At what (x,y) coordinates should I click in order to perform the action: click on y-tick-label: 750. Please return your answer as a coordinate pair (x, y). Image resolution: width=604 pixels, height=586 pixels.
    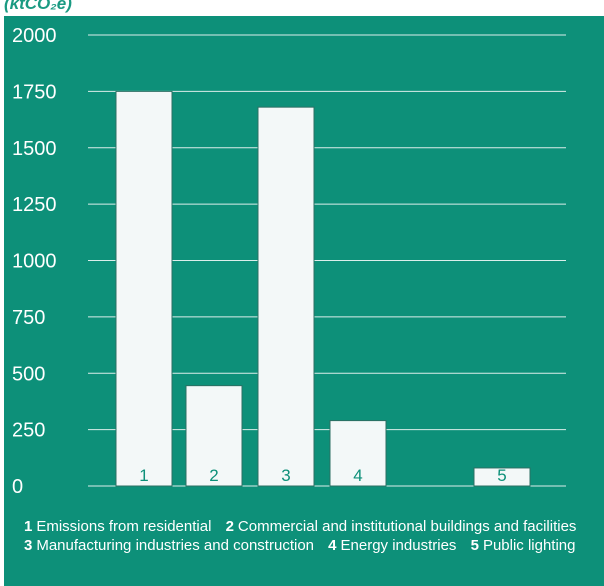
    Looking at the image, I should click on (28, 318).